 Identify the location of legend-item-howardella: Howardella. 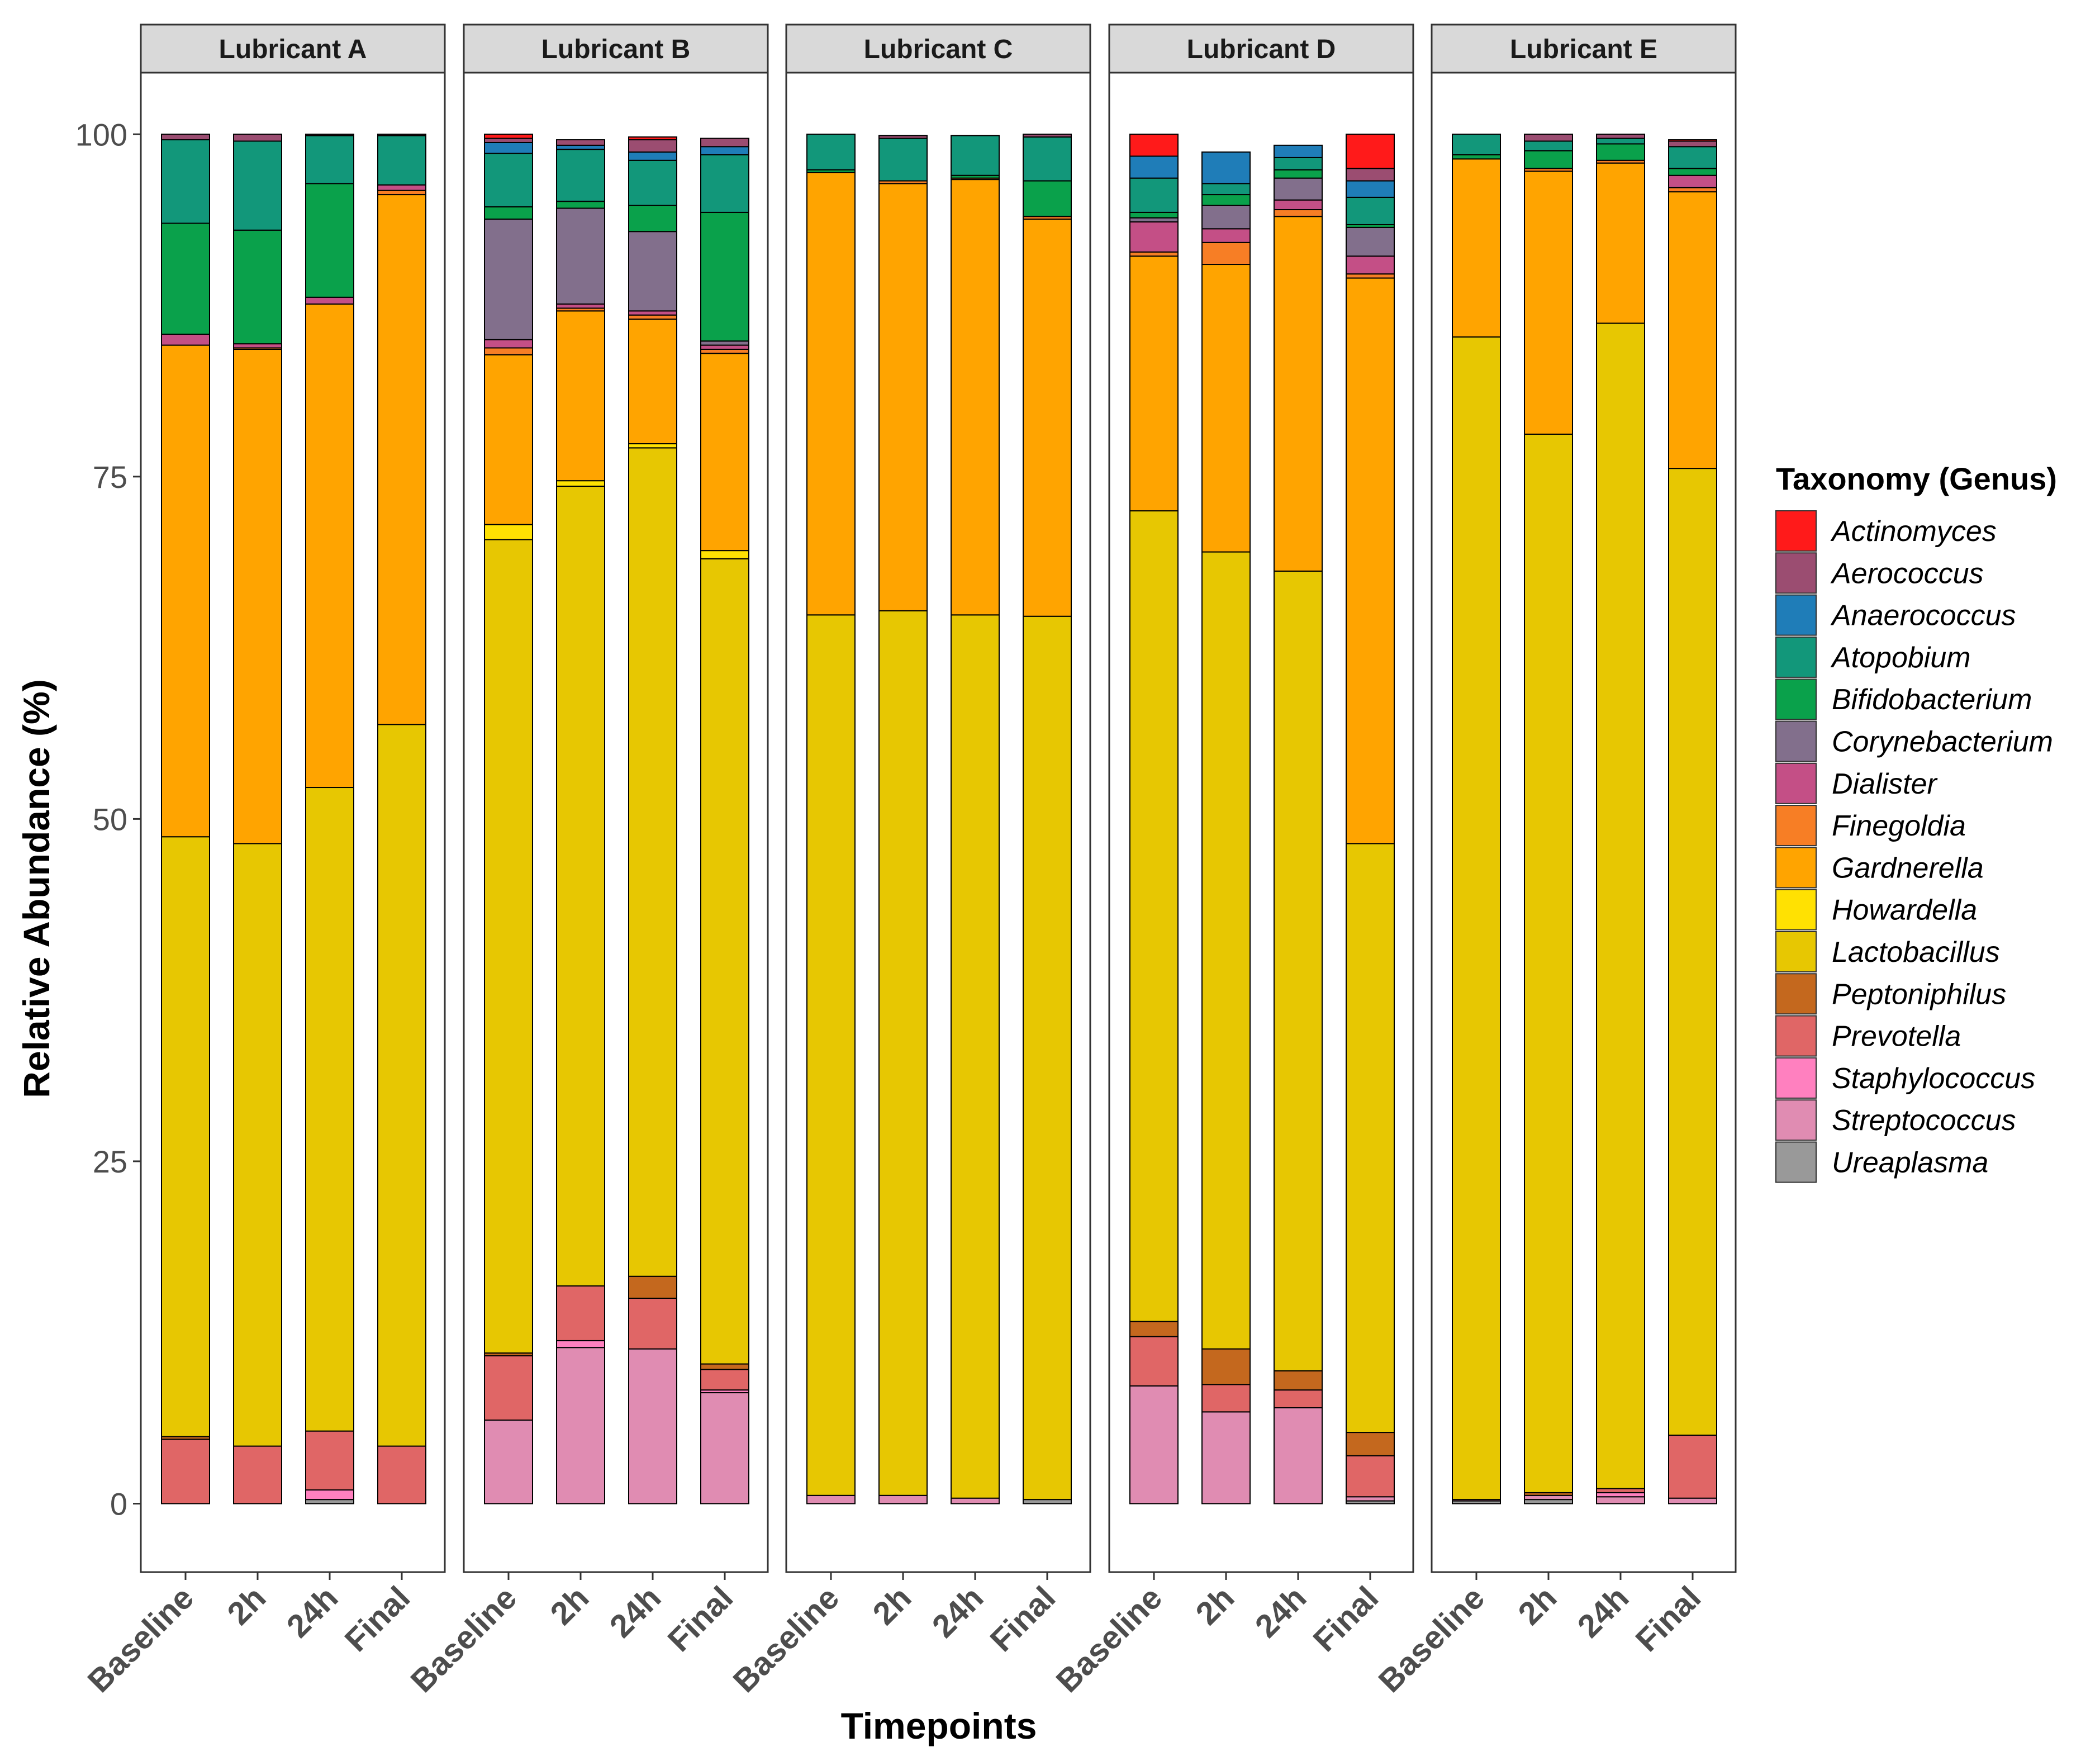
(1876, 910).